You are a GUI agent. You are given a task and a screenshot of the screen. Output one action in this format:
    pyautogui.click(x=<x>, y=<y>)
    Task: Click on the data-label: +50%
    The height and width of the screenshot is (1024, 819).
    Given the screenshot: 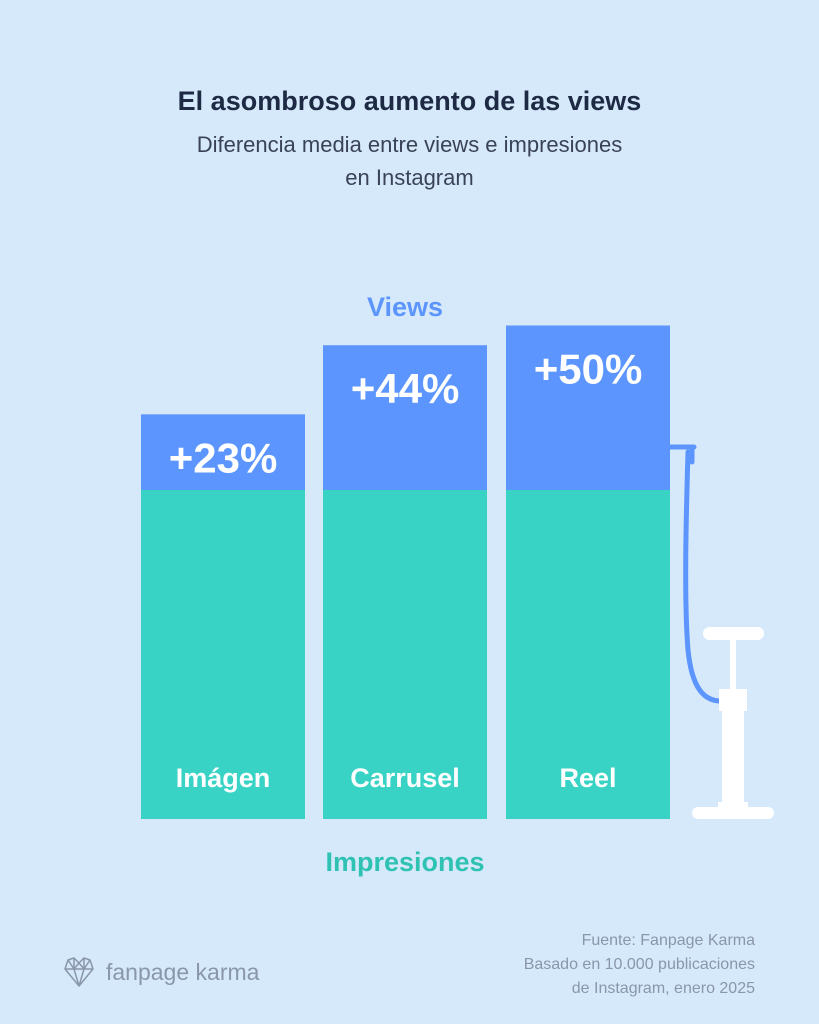 What is the action you would take?
    pyautogui.click(x=588, y=369)
    